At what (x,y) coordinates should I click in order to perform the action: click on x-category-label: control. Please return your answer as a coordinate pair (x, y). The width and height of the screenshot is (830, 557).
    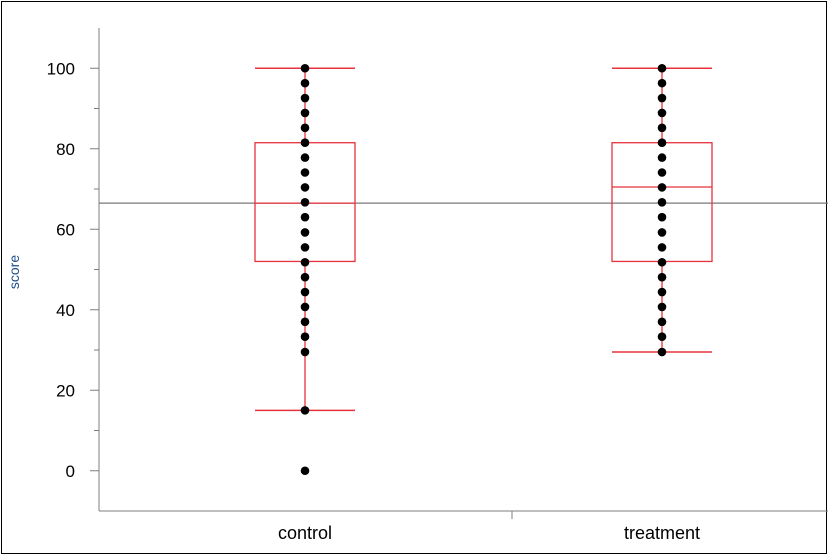
    Looking at the image, I should click on (305, 533).